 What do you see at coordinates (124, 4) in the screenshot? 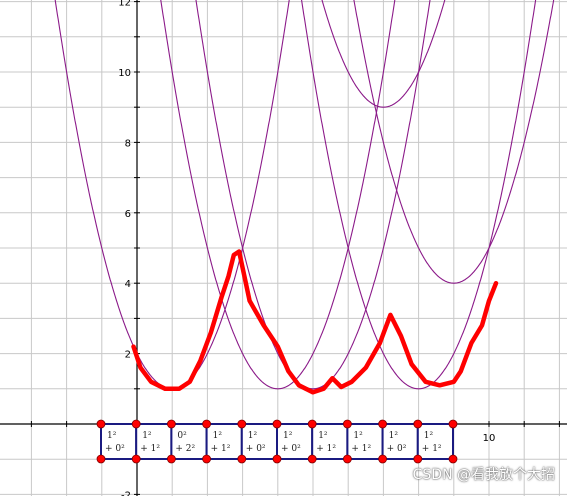
I see `y-tick-label: 12` at bounding box center [124, 4].